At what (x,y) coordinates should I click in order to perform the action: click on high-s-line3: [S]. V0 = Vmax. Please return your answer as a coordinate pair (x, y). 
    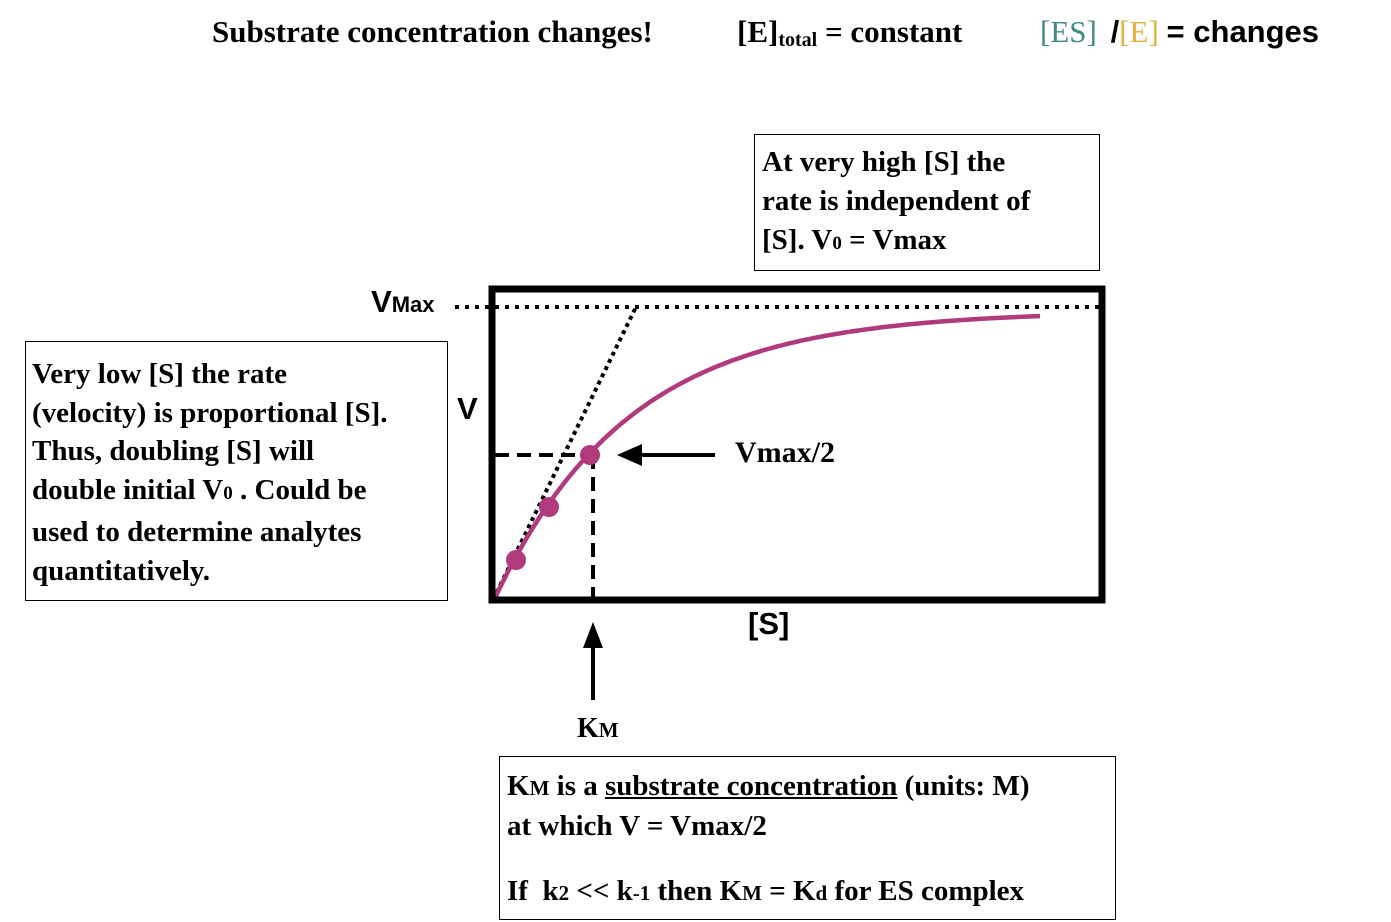
    Looking at the image, I should click on (930, 242).